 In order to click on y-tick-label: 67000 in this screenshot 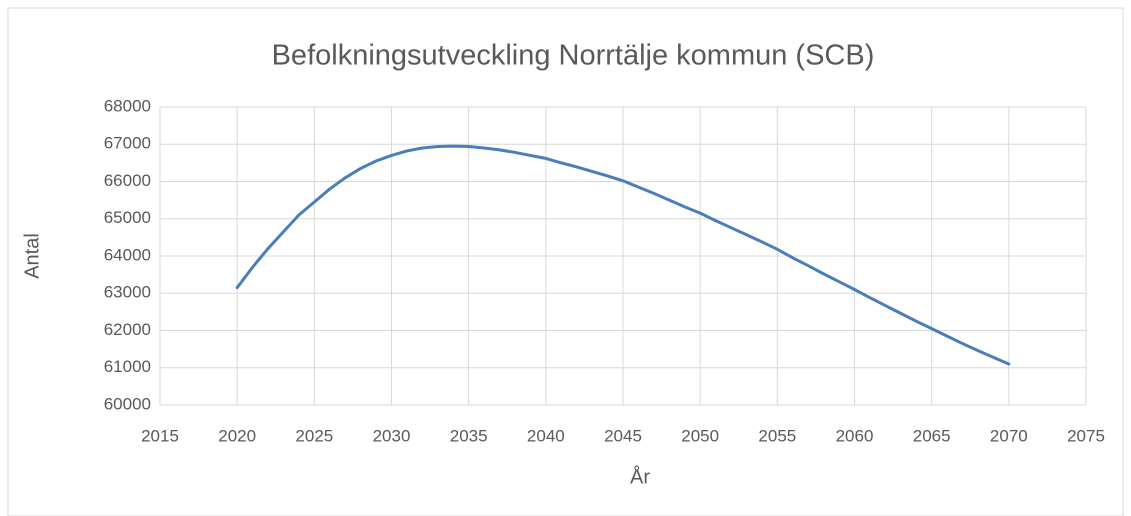, I will do `click(127, 143)`.